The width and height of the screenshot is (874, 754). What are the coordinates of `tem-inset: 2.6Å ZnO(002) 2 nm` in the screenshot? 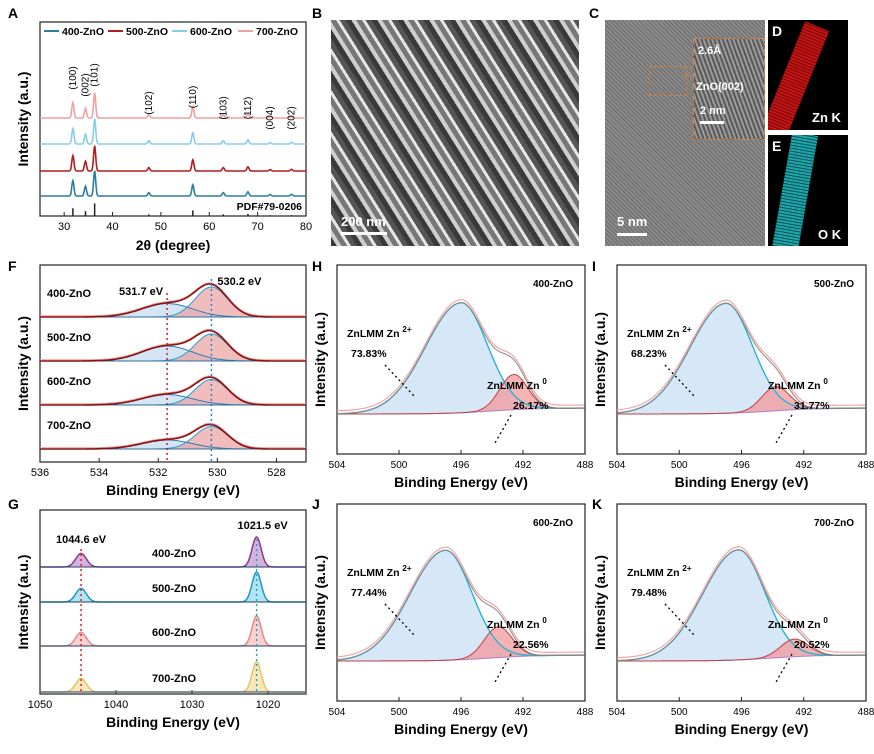 It's located at (729, 89).